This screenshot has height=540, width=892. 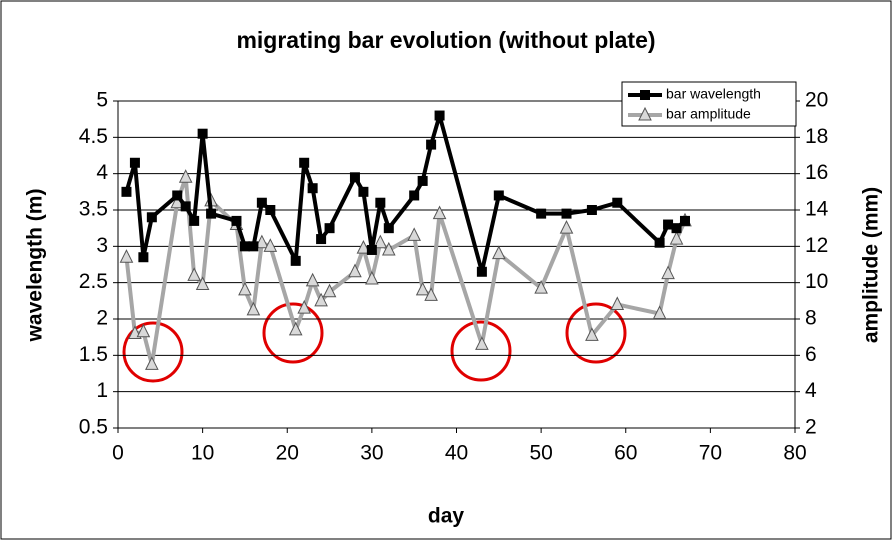 What do you see at coordinates (871, 265) in the screenshot?
I see `y2-axis-title: amplitude (mm)` at bounding box center [871, 265].